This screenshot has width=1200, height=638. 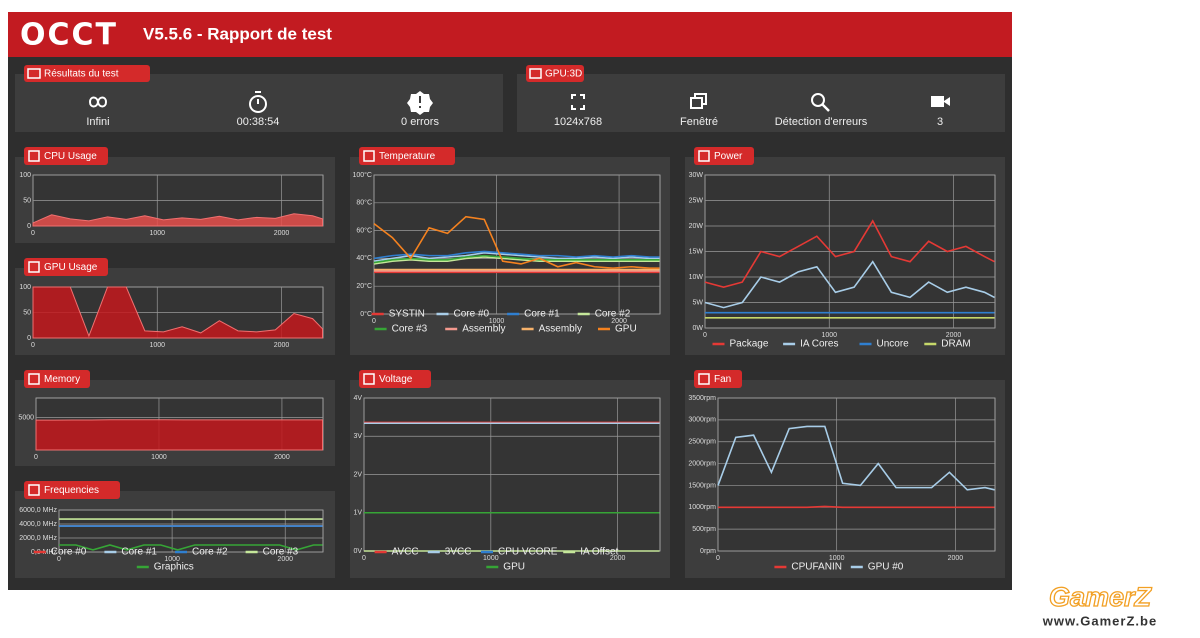 What do you see at coordinates (702, 442) in the screenshot?
I see `y-tick-label: 2500rpm` at bounding box center [702, 442].